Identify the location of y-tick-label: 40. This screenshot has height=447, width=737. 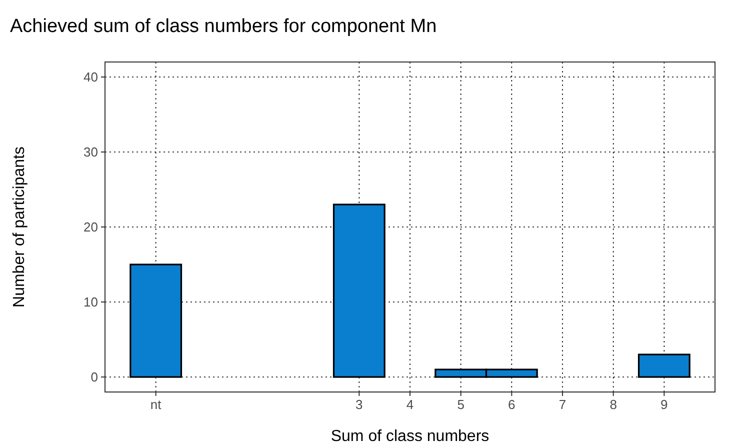
(91, 77).